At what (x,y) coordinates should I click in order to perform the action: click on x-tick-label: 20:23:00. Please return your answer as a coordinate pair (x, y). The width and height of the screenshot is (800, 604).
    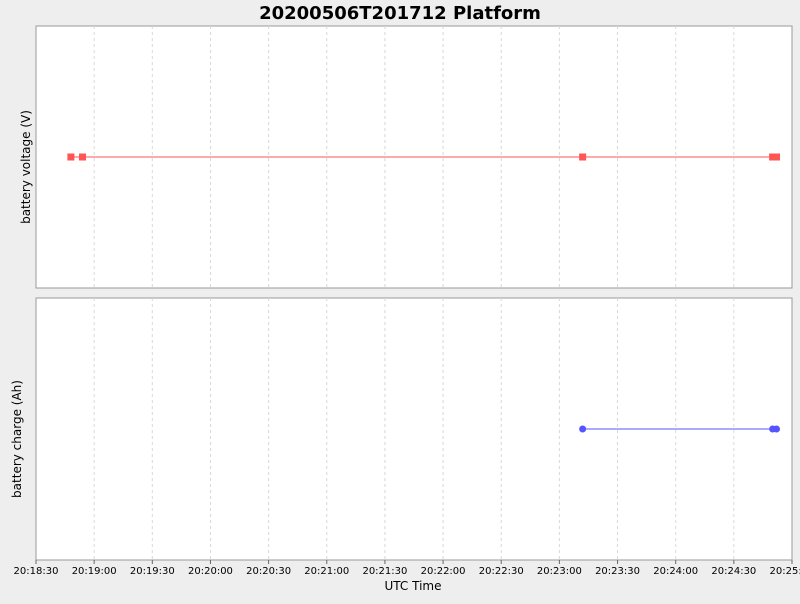
    Looking at the image, I should click on (559, 571).